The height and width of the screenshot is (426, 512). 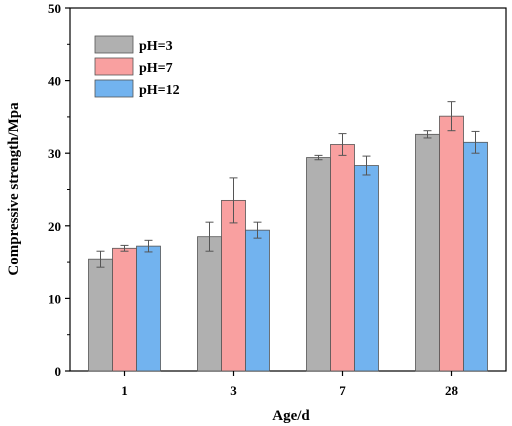 What do you see at coordinates (159, 90) in the screenshot?
I see `legend-label: pH=12` at bounding box center [159, 90].